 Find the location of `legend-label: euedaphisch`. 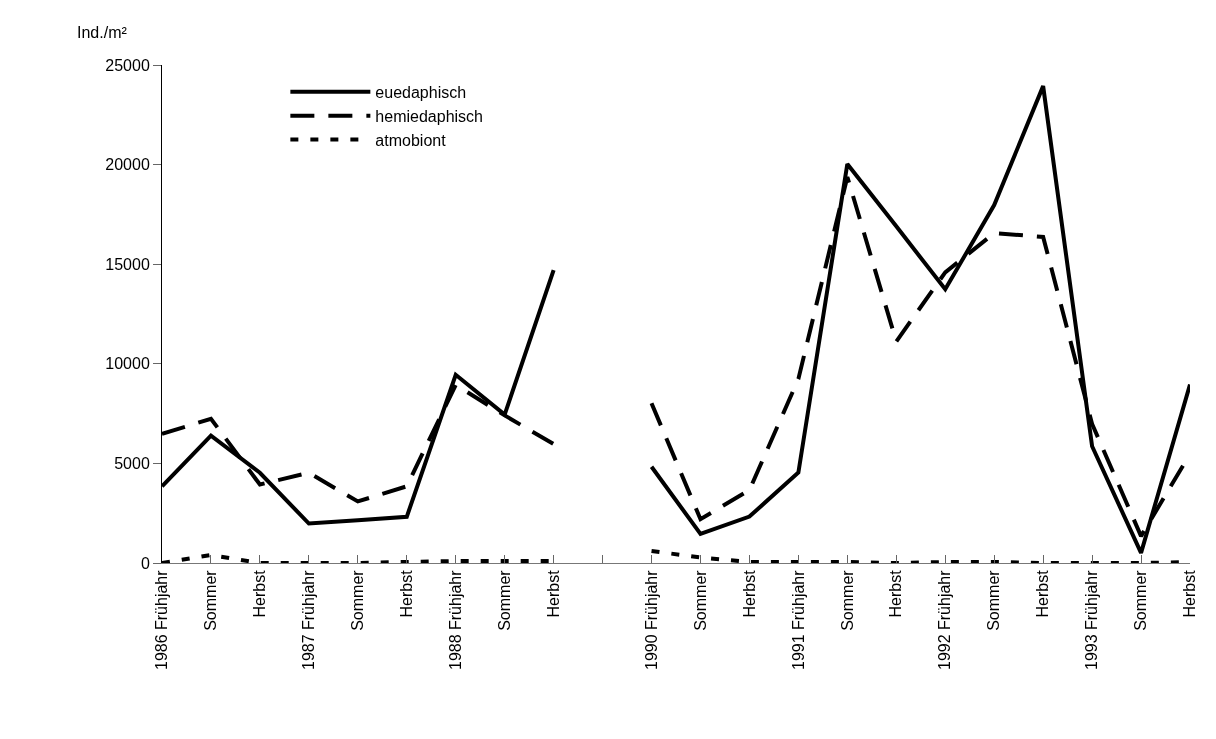

legend-label: euedaphisch is located at coordinates (421, 93).